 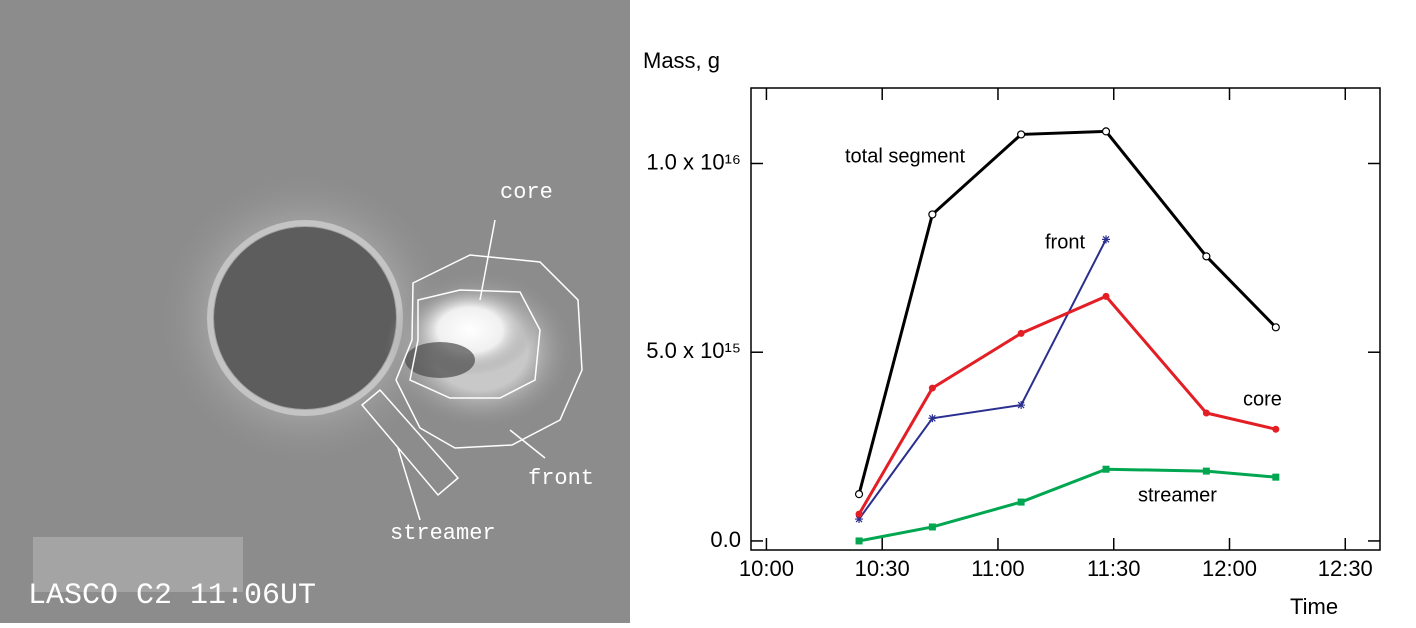 What do you see at coordinates (693, 350) in the screenshot?
I see `y-tick-label: 5.0 x 10¹⁵` at bounding box center [693, 350].